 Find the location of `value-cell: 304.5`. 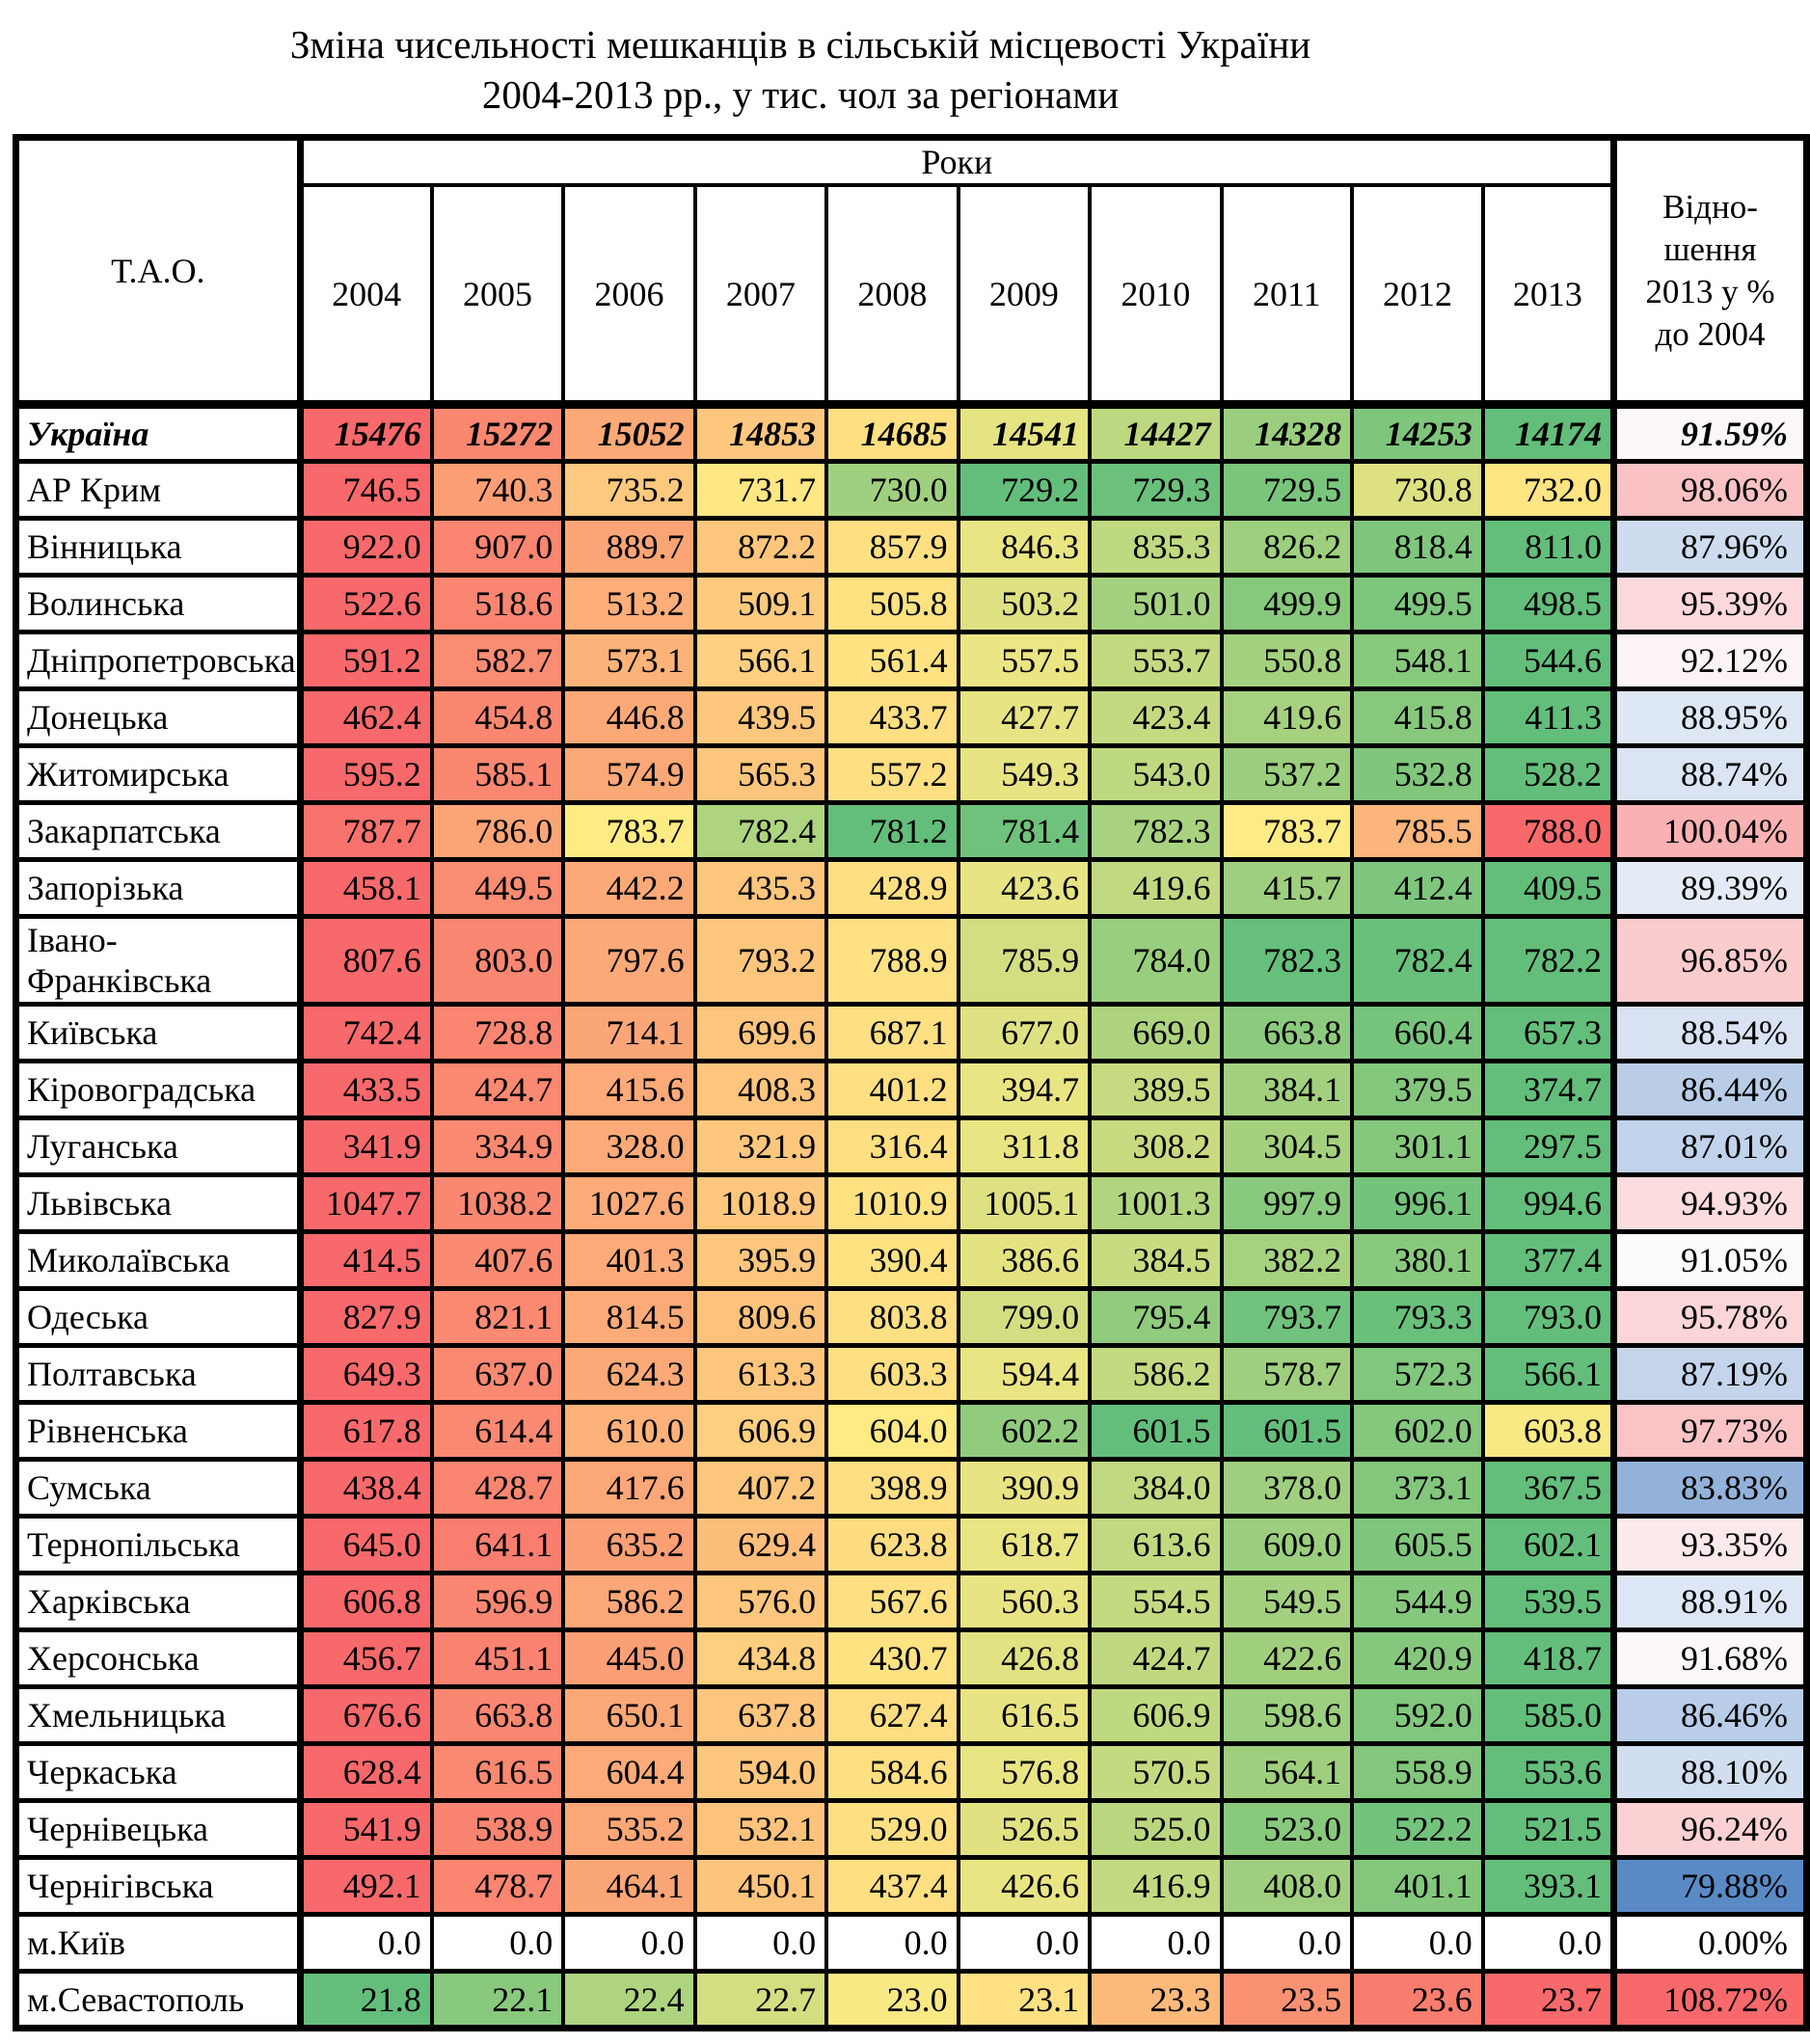

value-cell: 304.5 is located at coordinates (1287, 1147).